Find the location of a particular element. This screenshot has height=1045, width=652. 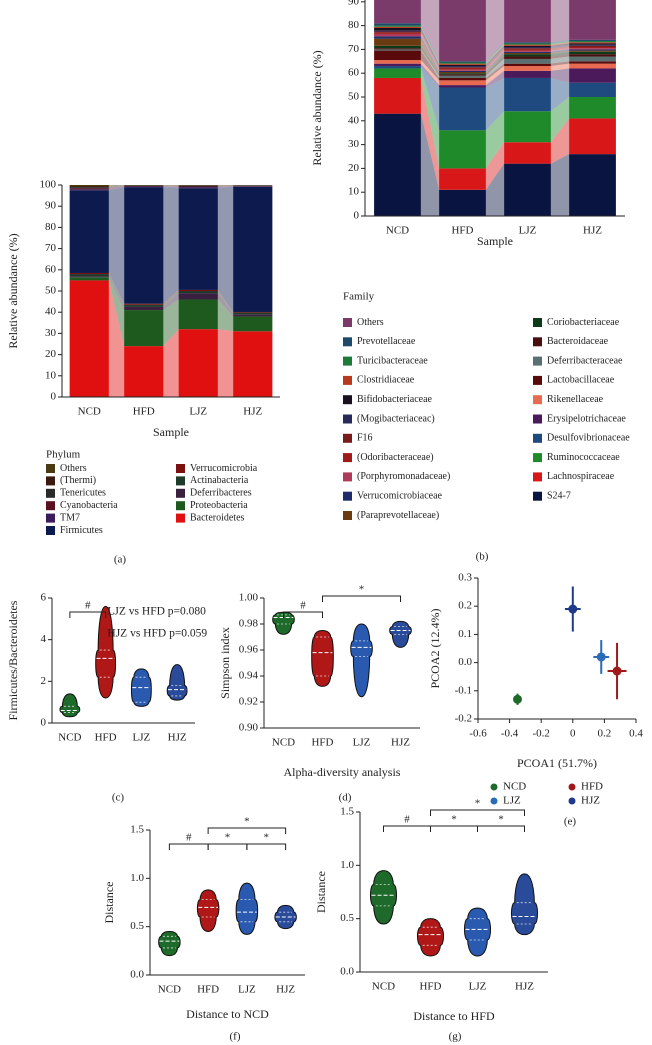

x-tick-label: -0.6 is located at coordinates (478, 734).